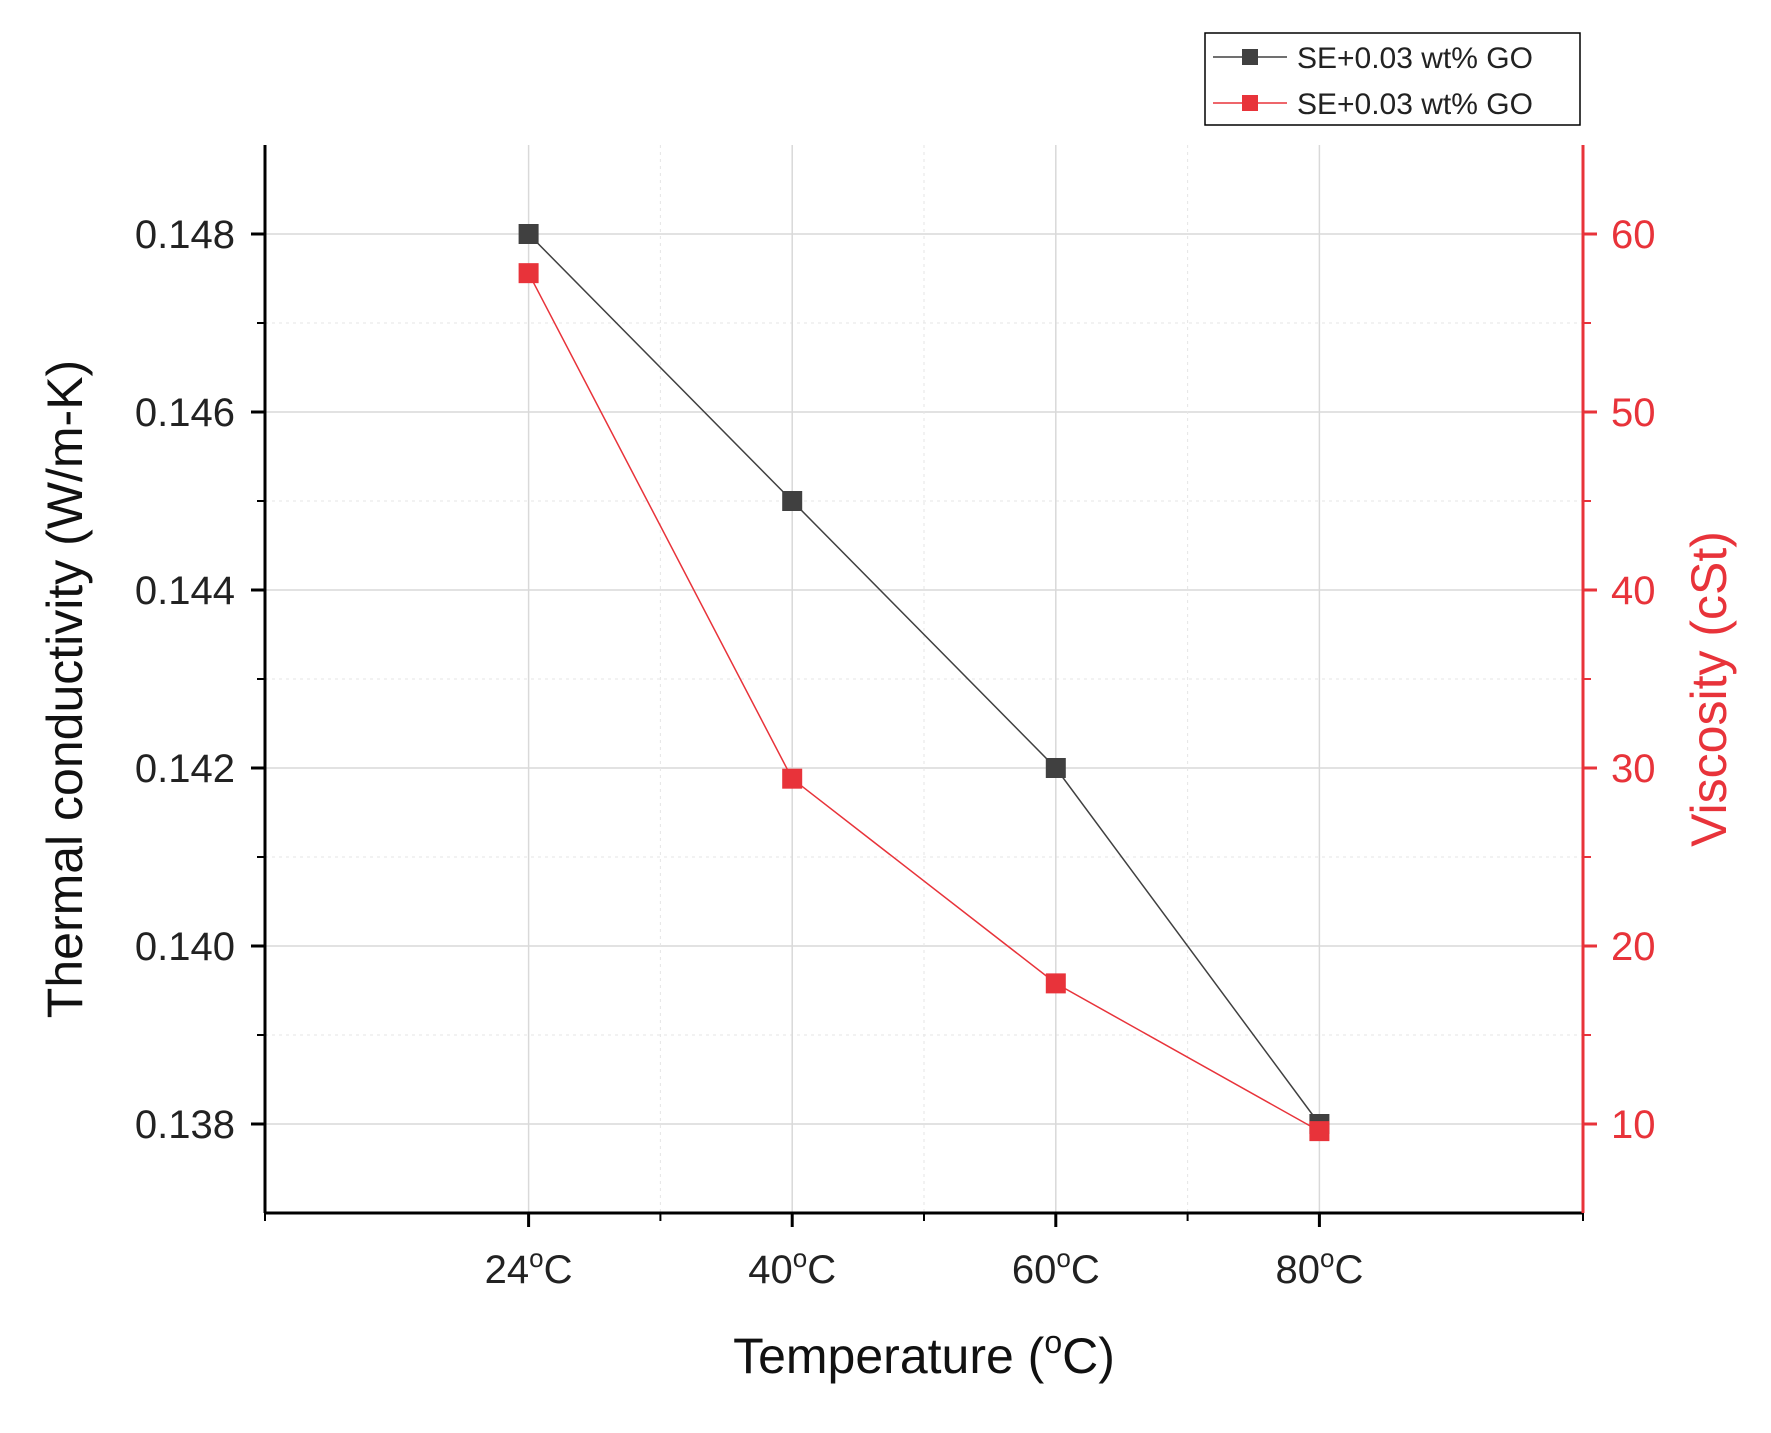 This screenshot has width=1771, height=1433. What do you see at coordinates (1415, 104) in the screenshot?
I see `legend-label-2: SE+0.03 wt% GO` at bounding box center [1415, 104].